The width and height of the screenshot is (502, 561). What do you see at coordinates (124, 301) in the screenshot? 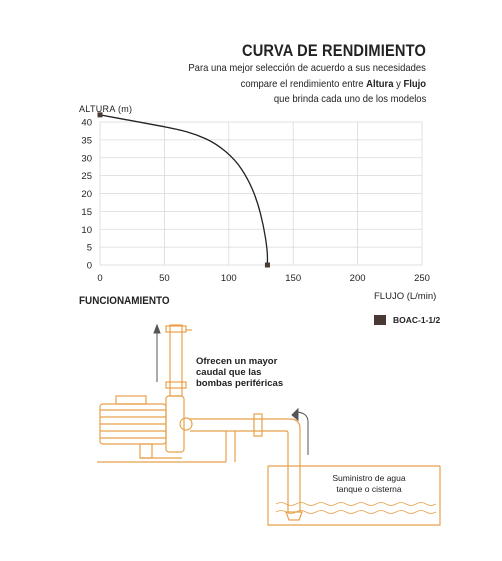
I see `section-title: FUNCIONAMIENTO` at bounding box center [124, 301].